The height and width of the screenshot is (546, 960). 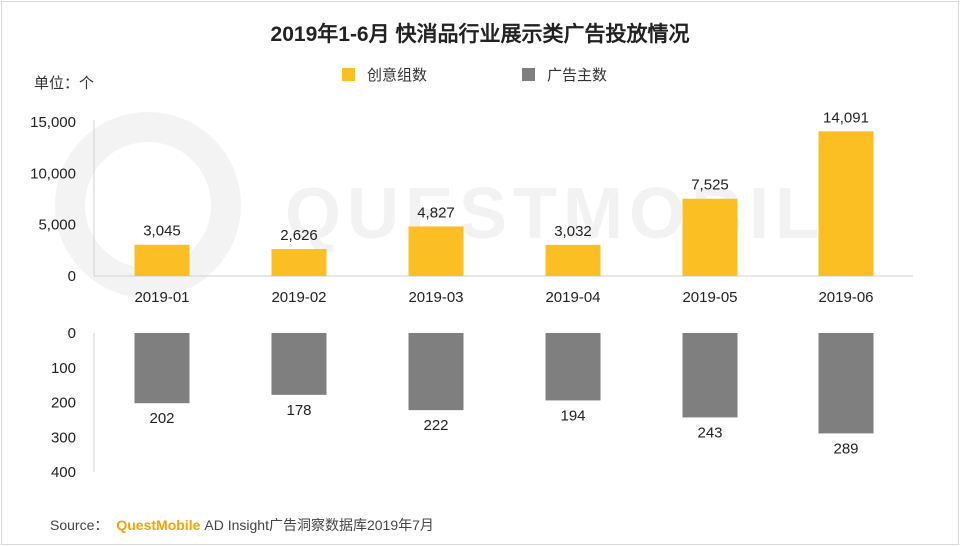 I want to click on advertisers-value-label: 194, so click(x=572, y=415).